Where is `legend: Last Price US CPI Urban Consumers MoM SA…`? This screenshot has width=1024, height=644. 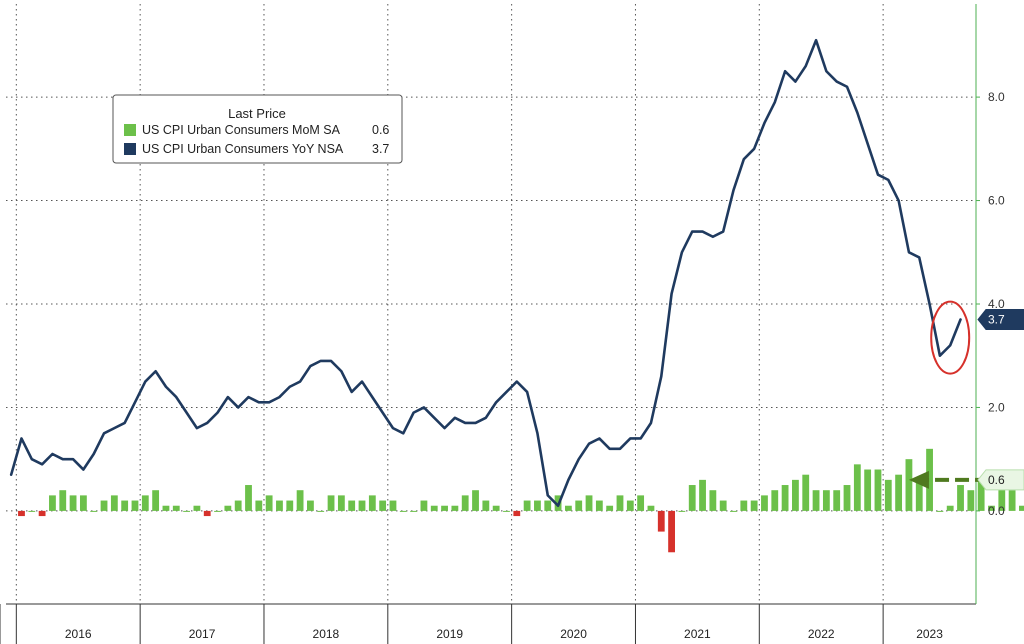
legend: Last Price US CPI Urban Consumers MoM SA… is located at coordinates (257, 129).